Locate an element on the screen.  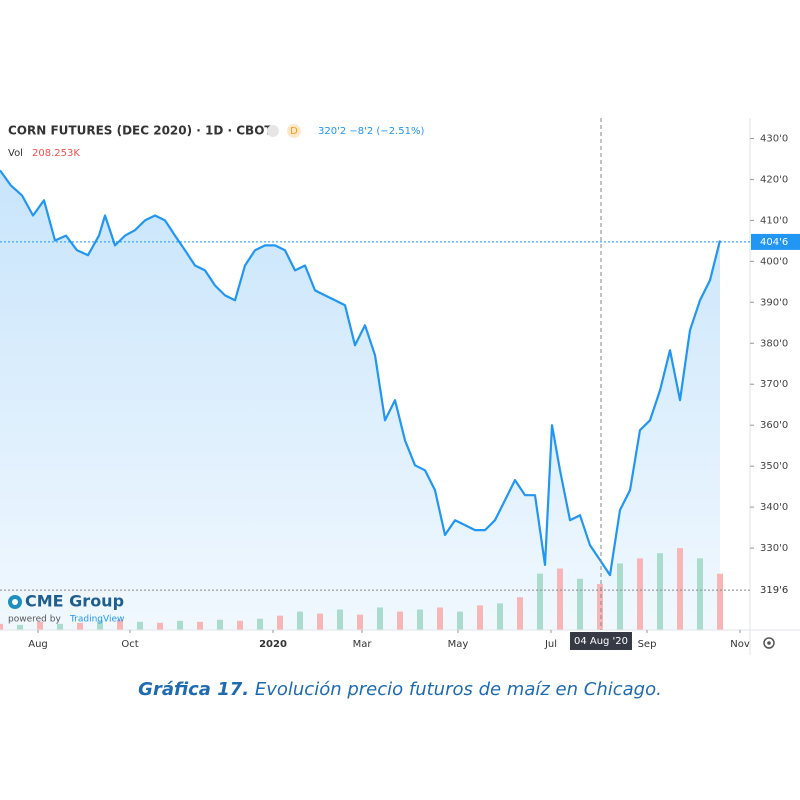
x-tick-label: Aug is located at coordinates (38, 644).